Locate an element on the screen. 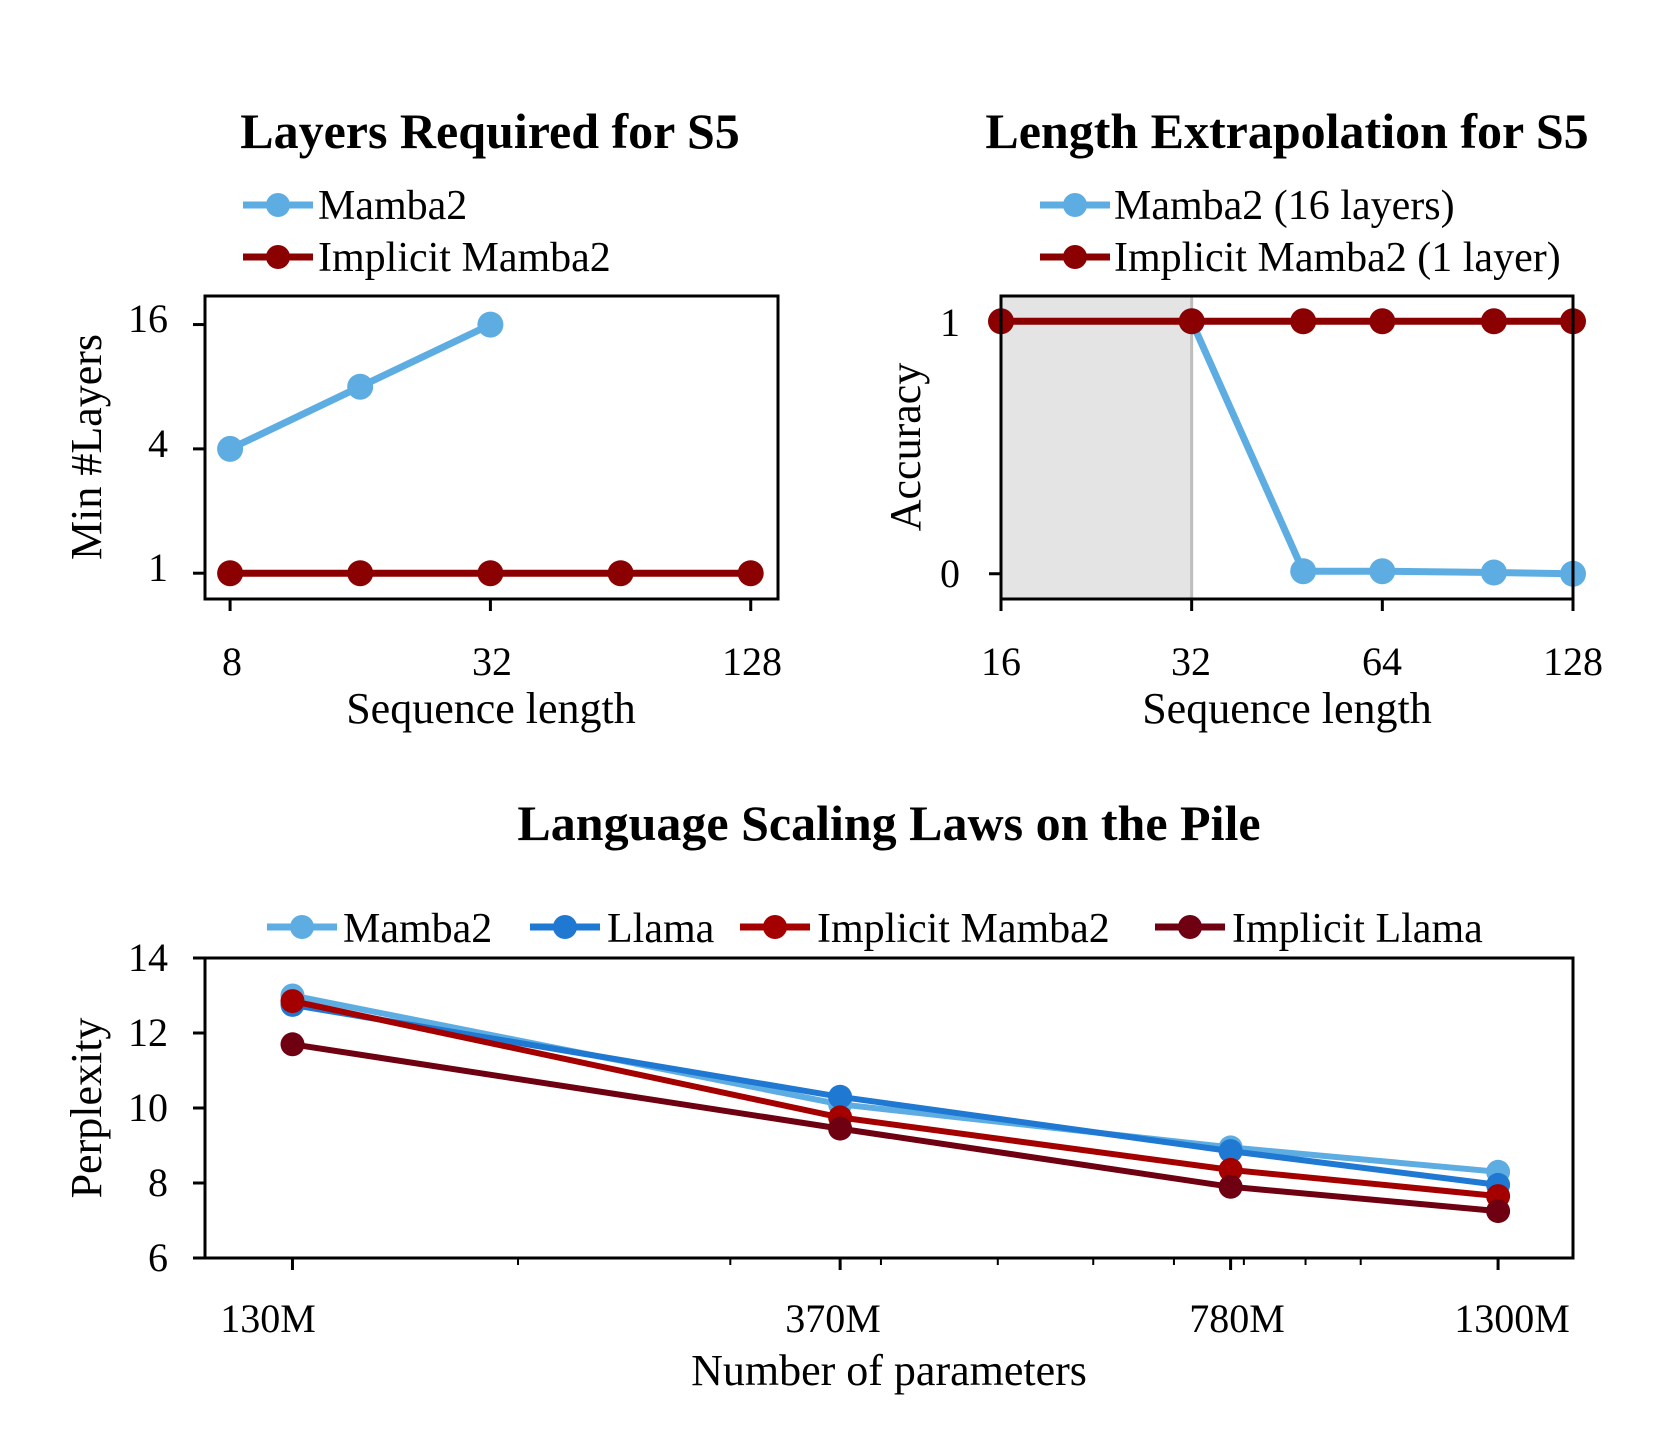 The width and height of the screenshot is (1661, 1453). panel1-plot-area is located at coordinates (478, 461).